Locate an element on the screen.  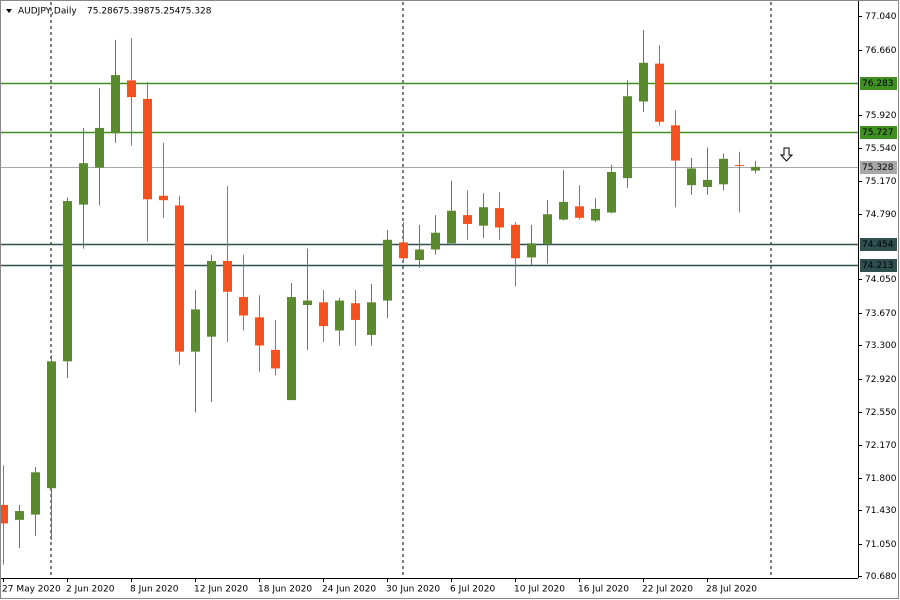
x-tick-label: 30 Jun 2020 is located at coordinates (413, 590).